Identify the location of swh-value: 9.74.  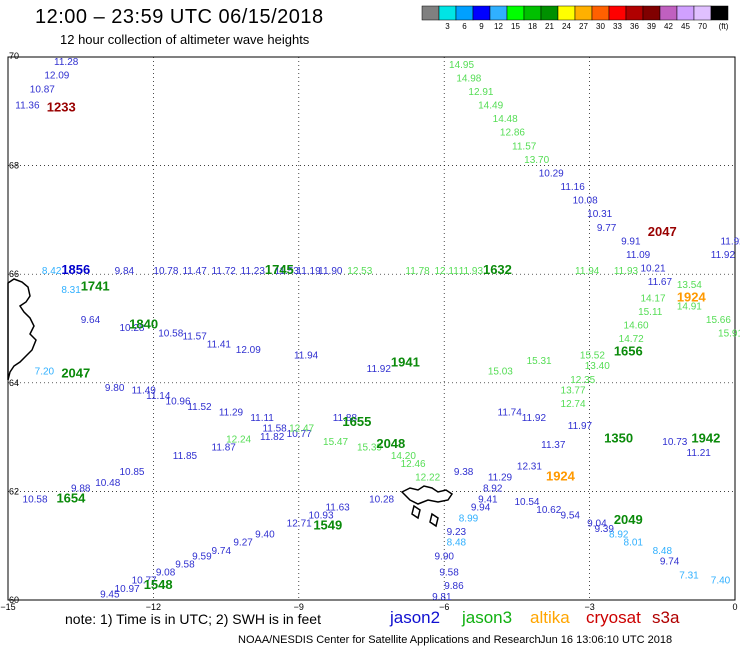
(670, 562).